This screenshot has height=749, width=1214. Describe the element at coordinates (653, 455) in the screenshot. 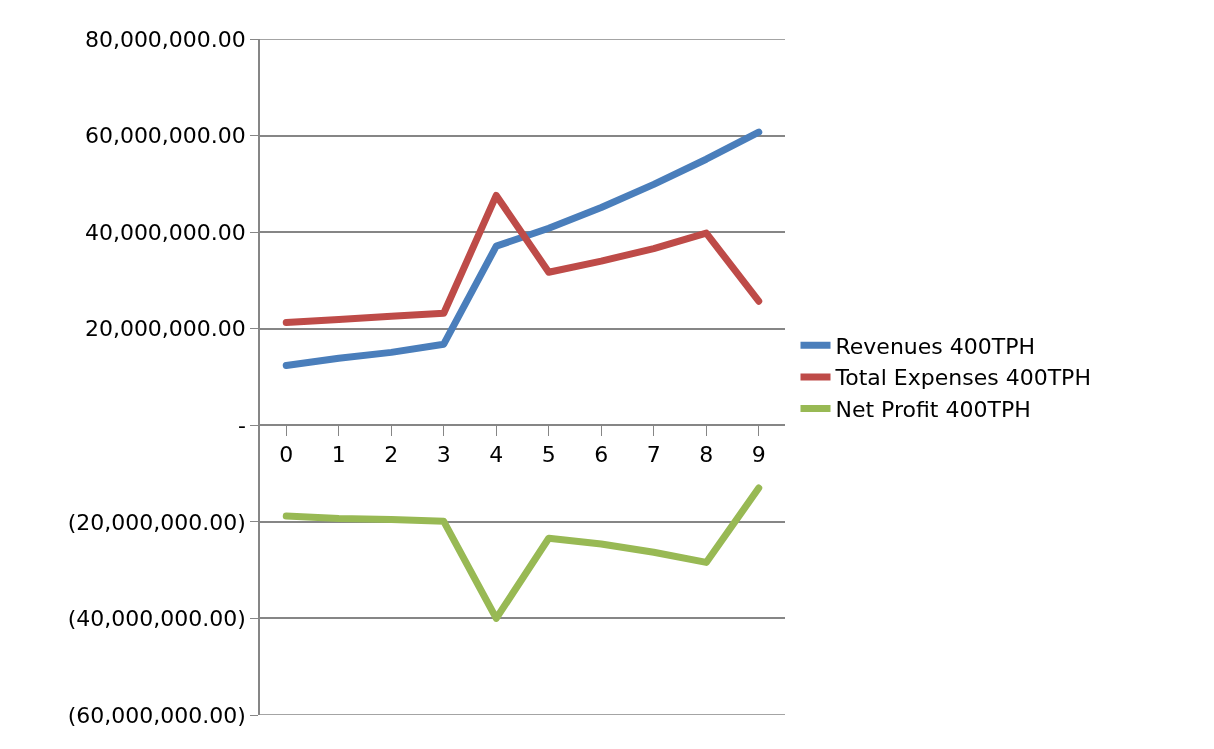

I see `x-tick-label: 7` at that location.